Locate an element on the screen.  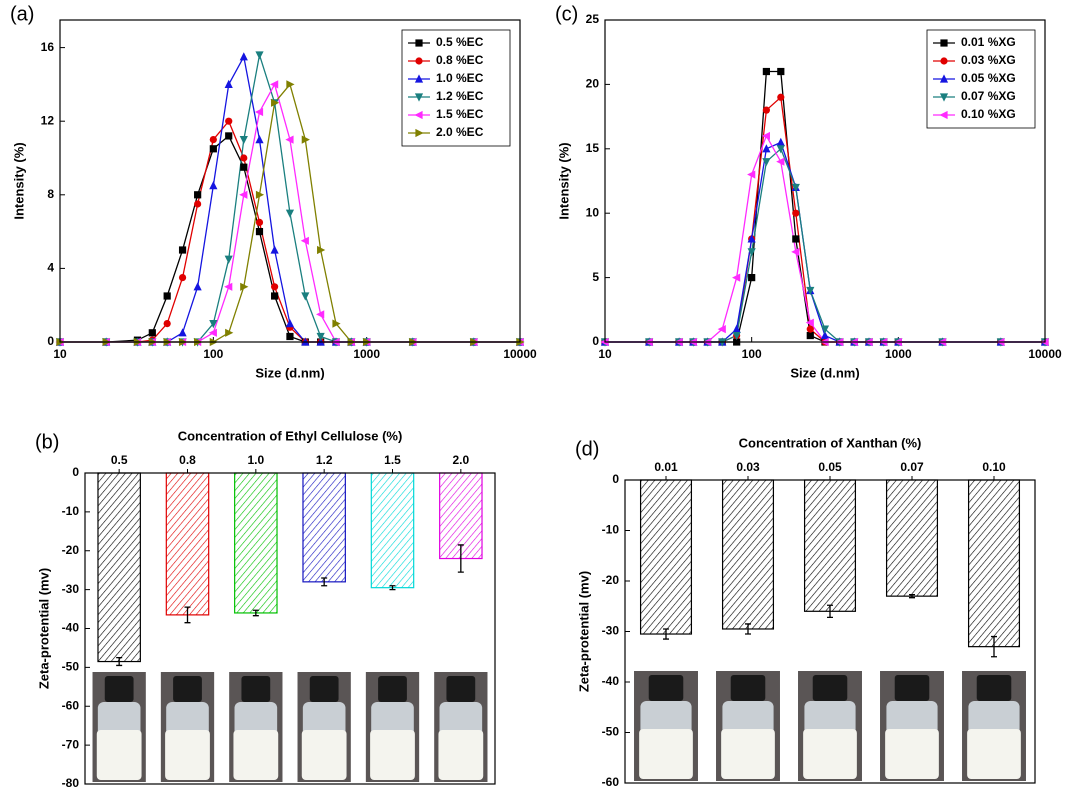
y-axis-label: Intensity (%) is located at coordinates (563, 180).